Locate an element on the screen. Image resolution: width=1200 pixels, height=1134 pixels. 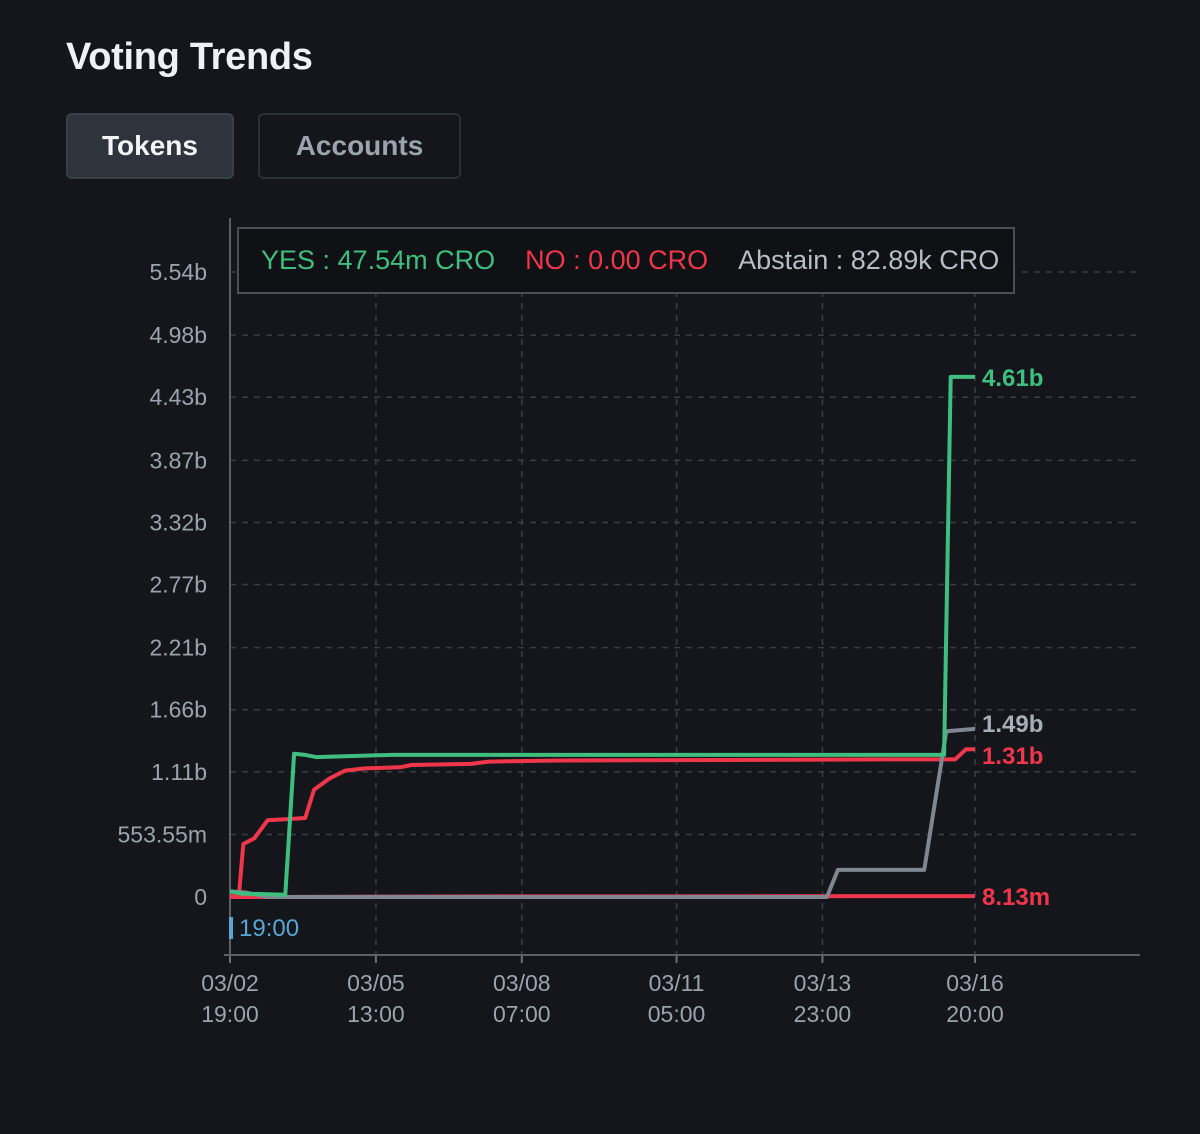
crosshair-marker is located at coordinates (231, 928).